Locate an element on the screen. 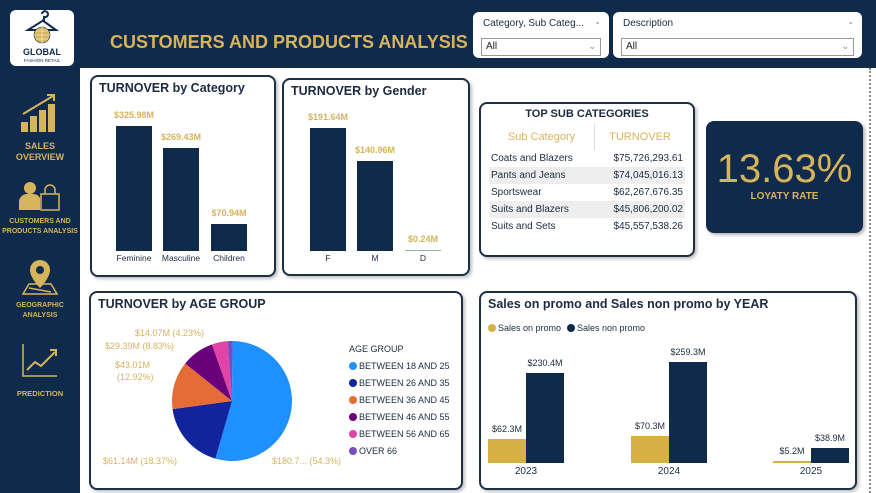 This screenshot has width=876, height=493. line-trend-icon is located at coordinates (39, 360).